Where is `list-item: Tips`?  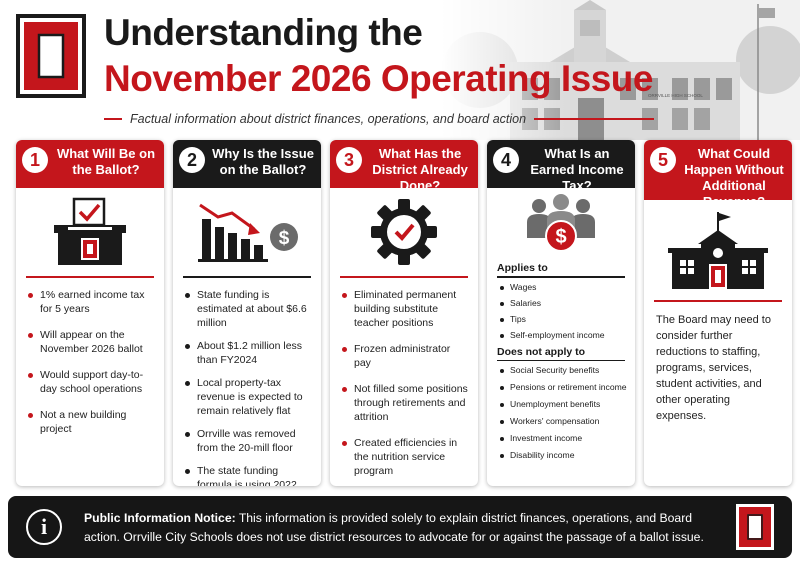
list-item: Tips is located at coordinates (563, 319).